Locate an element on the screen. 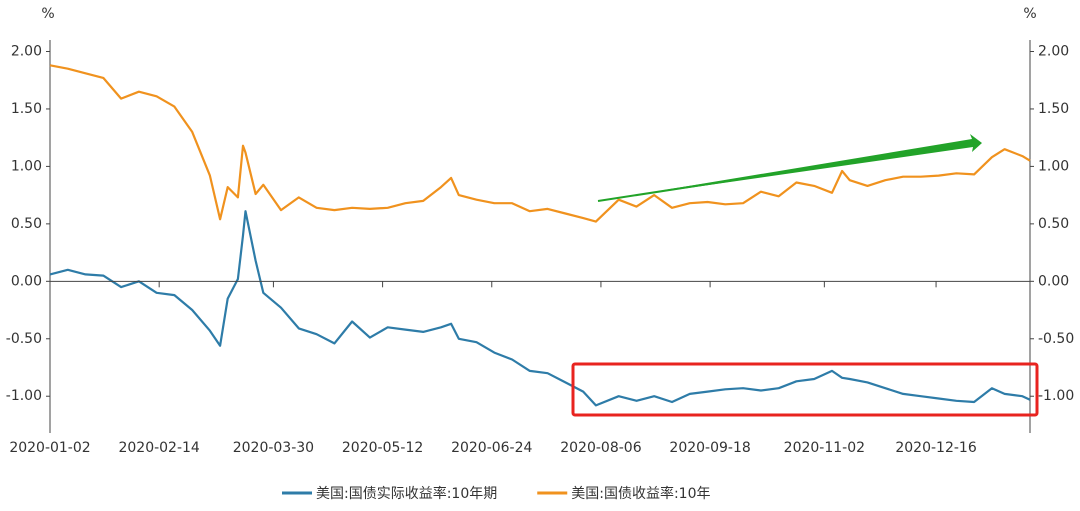 This screenshot has height=511, width=1080. y-tick-label: 2.00 is located at coordinates (26, 51).